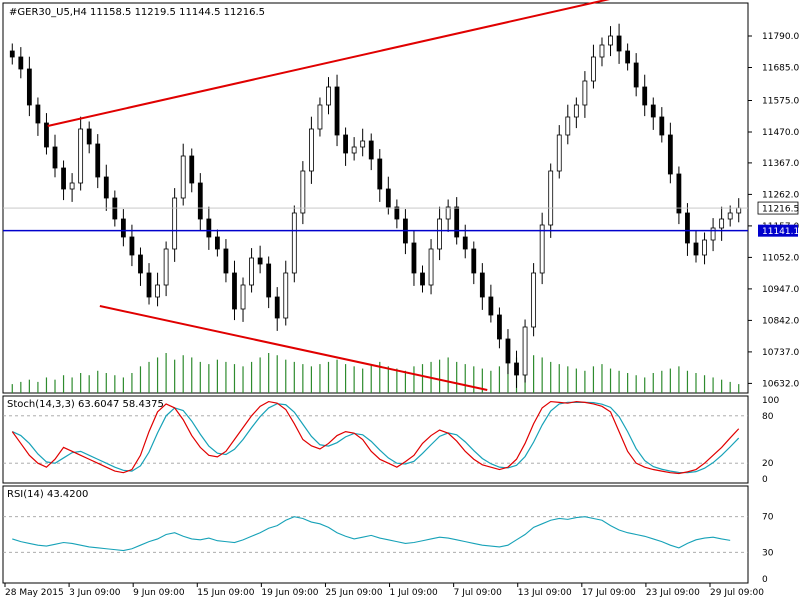 The image size is (800, 604). Describe the element at coordinates (414, 593) in the screenshot. I see `x-tick-label: 1 Jul 09:00` at that location.